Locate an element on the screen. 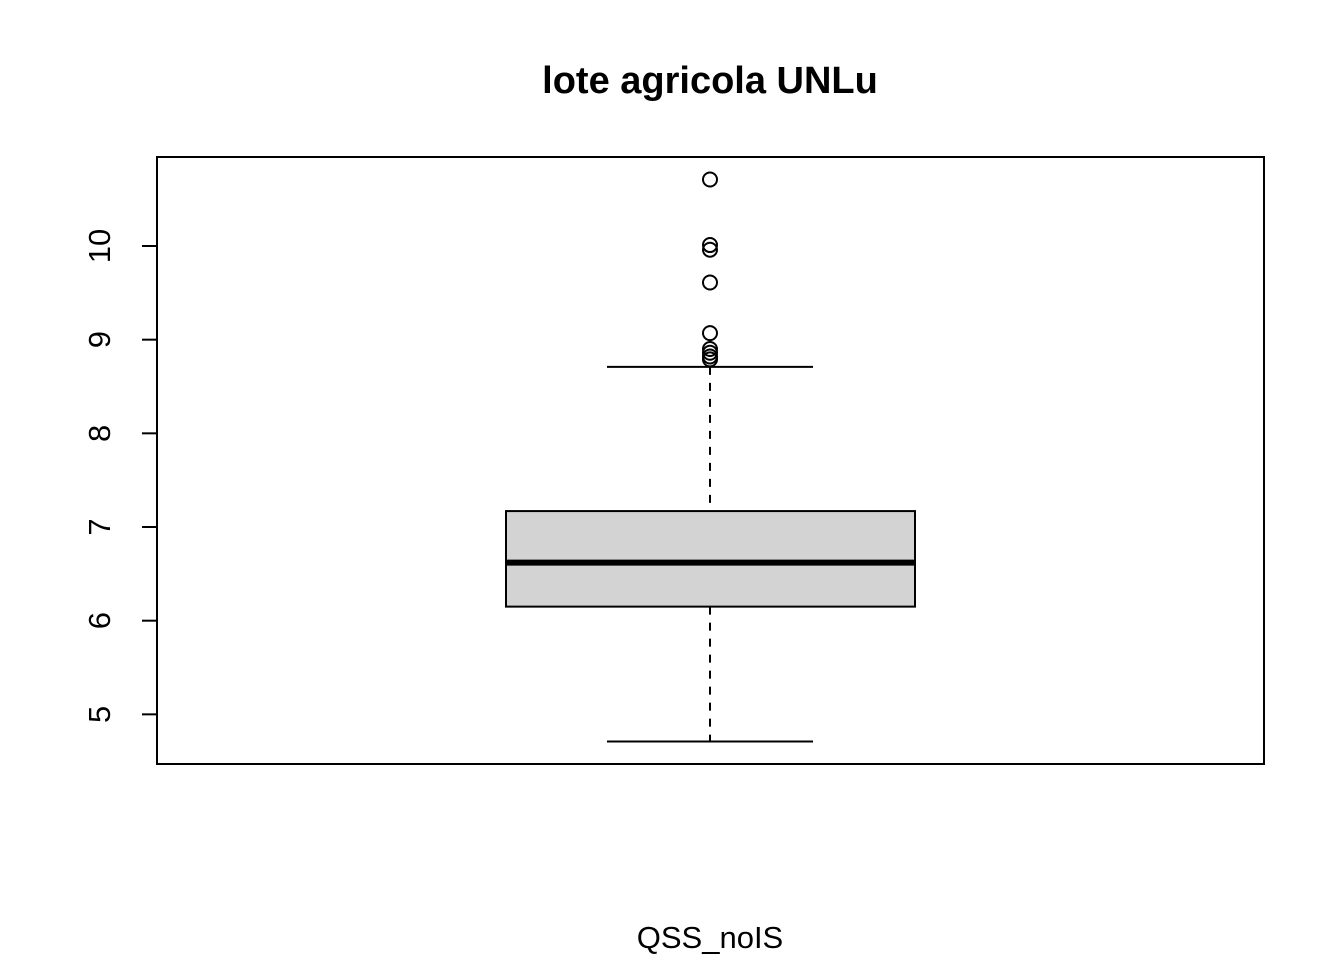 Image resolution: width=1344 pixels, height=960 pixels. y-axis: 5 6 7 8 9 10 is located at coordinates (120, 476).